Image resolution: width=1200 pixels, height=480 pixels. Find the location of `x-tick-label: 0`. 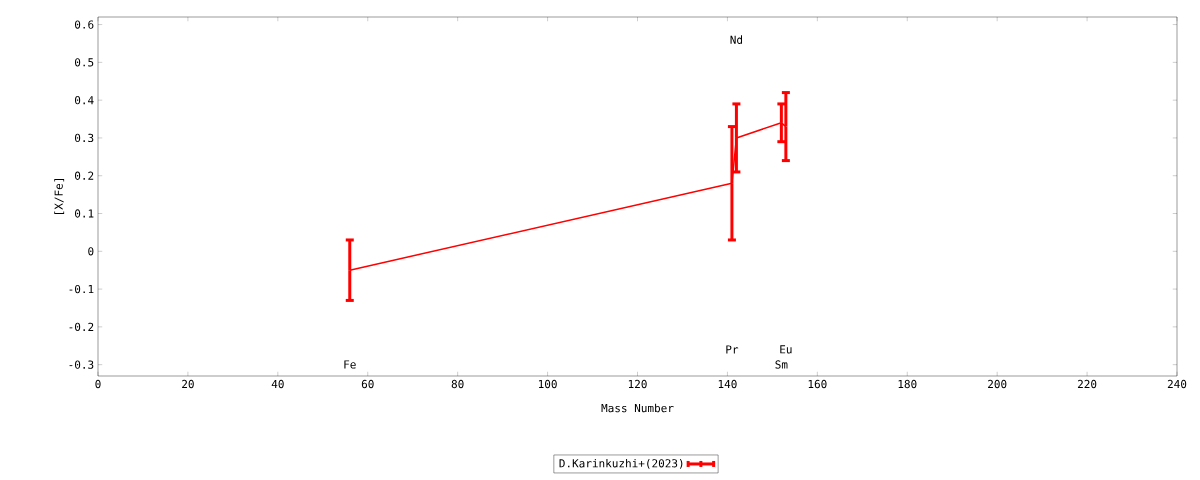

x-tick-label: 0 is located at coordinates (98, 384).